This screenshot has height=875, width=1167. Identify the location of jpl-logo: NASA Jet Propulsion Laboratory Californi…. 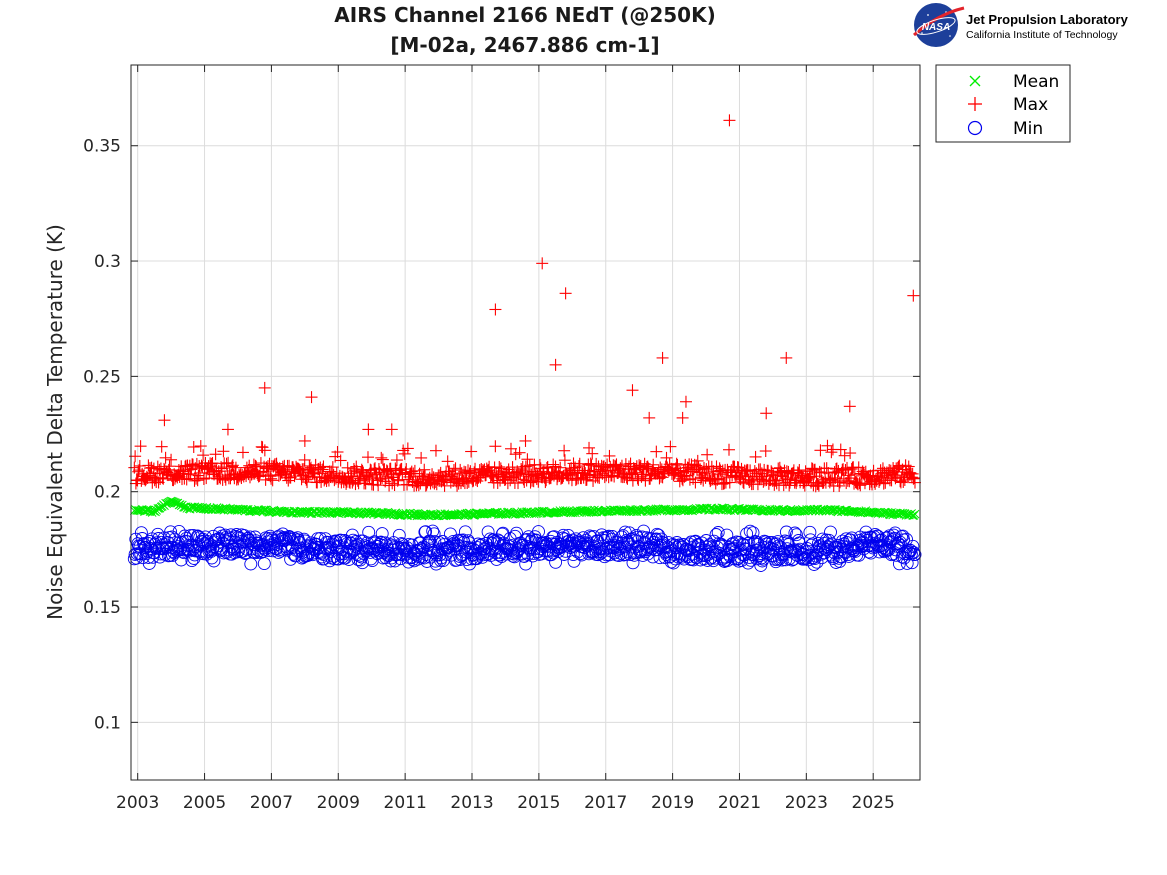
(1021, 25).